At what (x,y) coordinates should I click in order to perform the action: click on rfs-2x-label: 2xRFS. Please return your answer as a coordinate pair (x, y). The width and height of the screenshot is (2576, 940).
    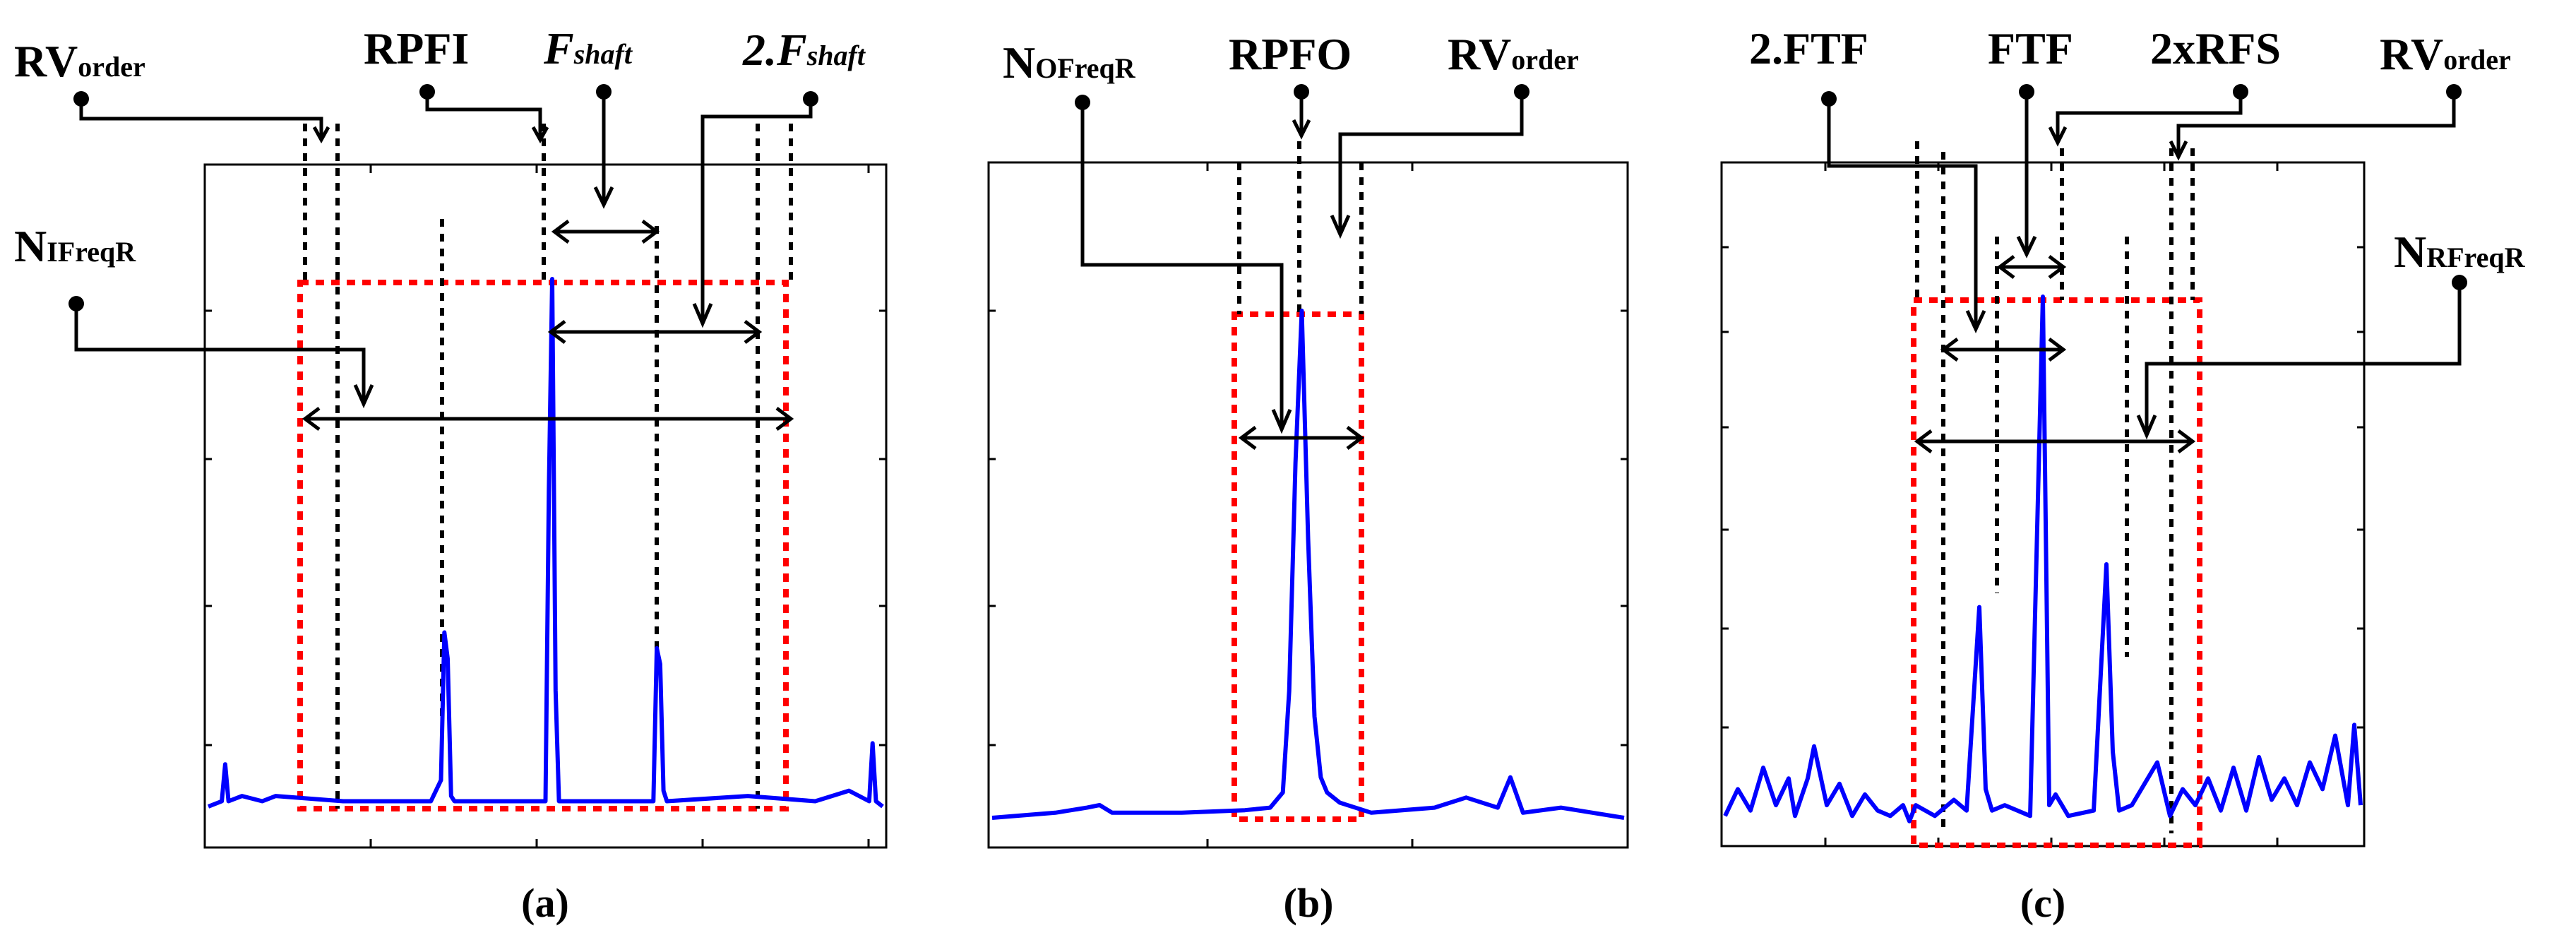
    Looking at the image, I should click on (2215, 48).